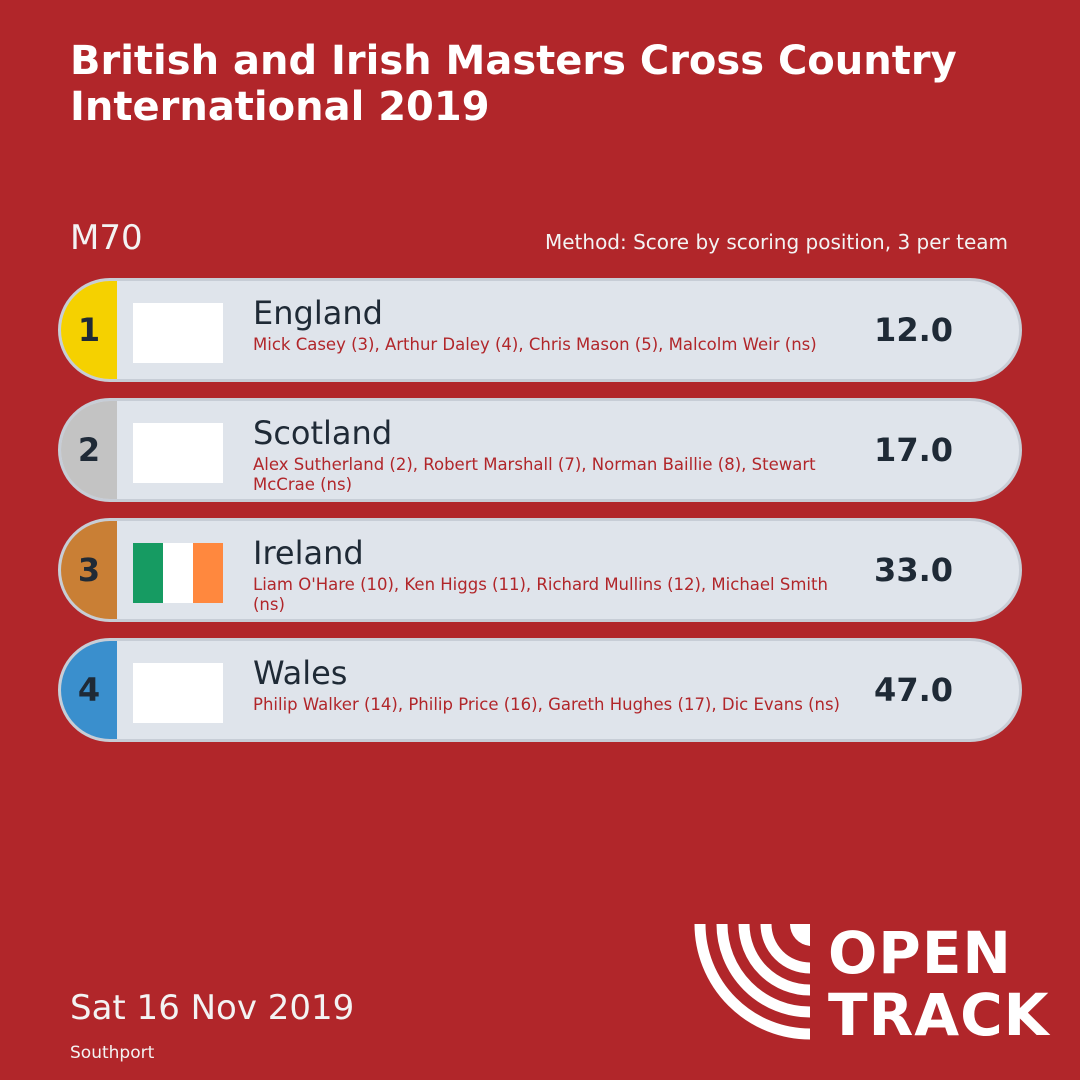 Image resolution: width=1080 pixels, height=1080 pixels. I want to click on flag-band-green, so click(148, 573).